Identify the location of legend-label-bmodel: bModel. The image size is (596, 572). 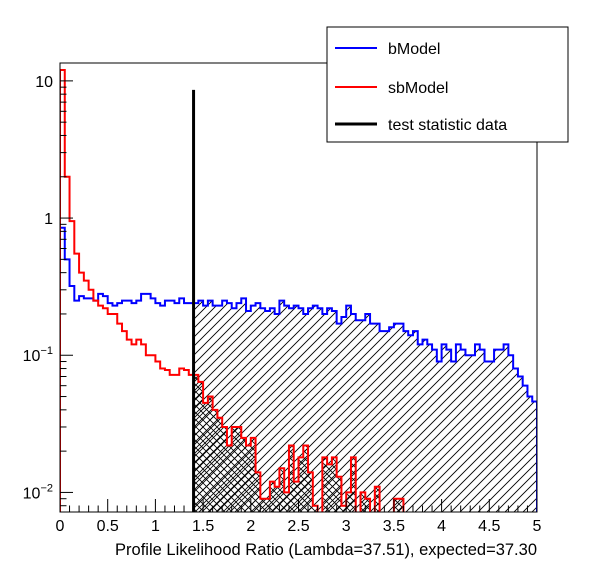
(414, 49).